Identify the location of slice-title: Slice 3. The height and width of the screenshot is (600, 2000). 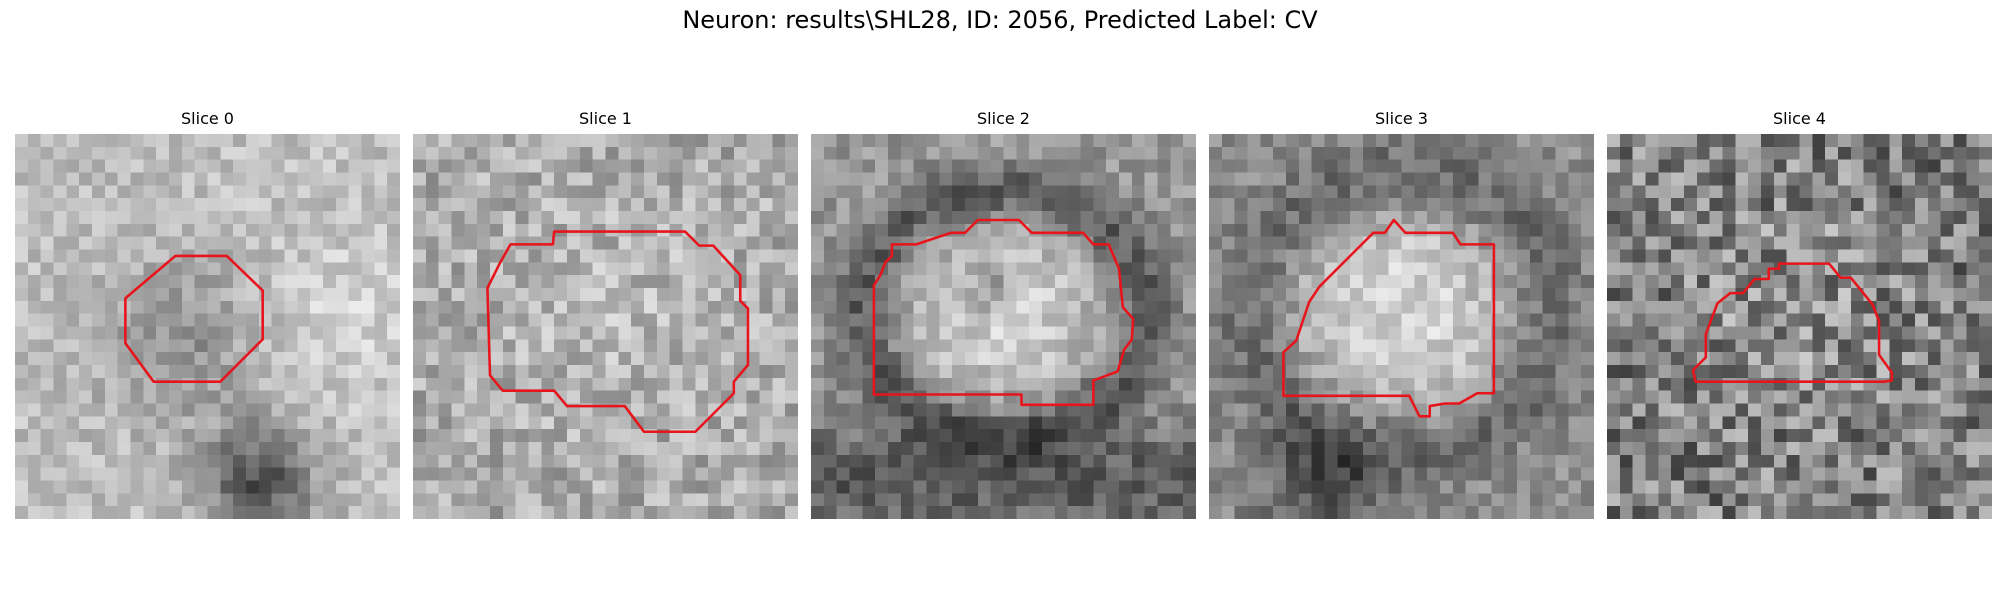
(1401, 118).